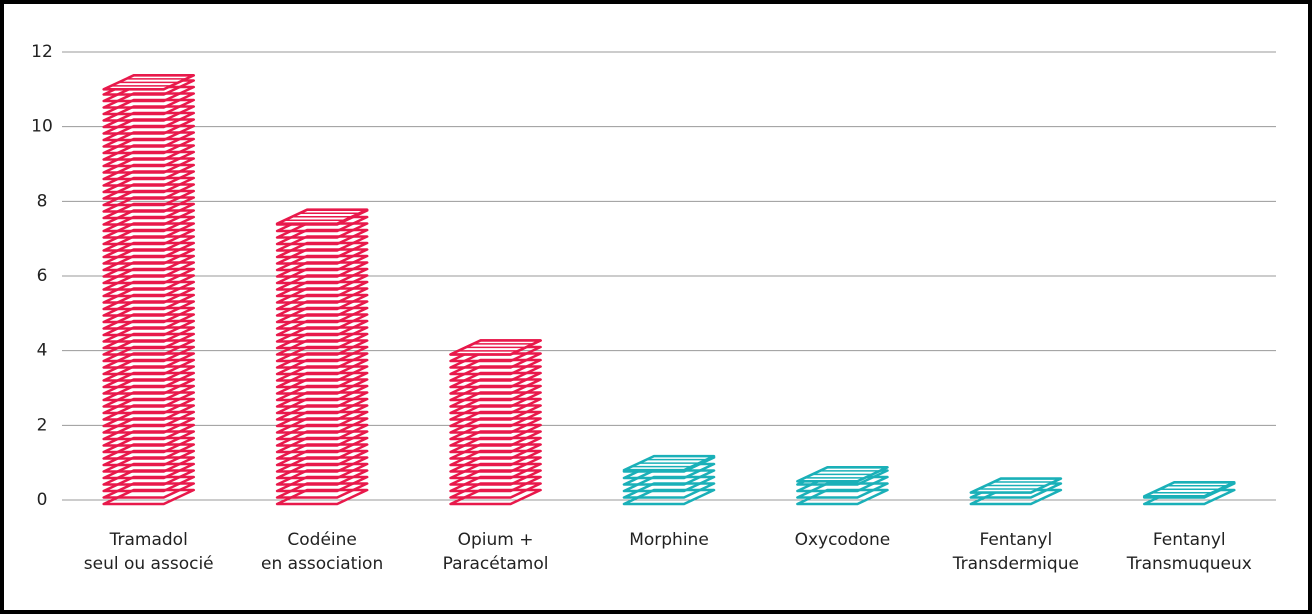  What do you see at coordinates (42, 425) in the screenshot?
I see `y-tick-label: 2` at bounding box center [42, 425].